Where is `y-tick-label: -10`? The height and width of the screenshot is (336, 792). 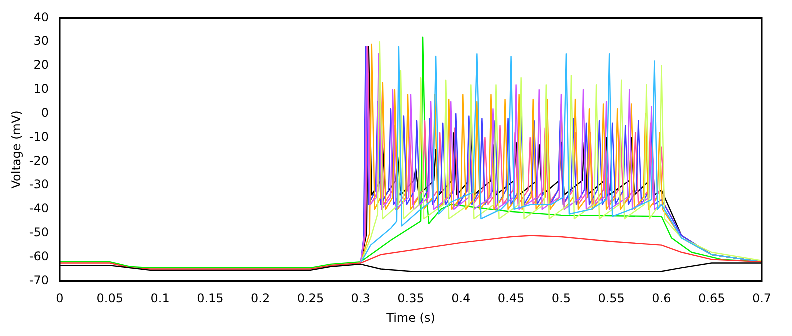 y-tick-label: -10 is located at coordinates (39, 137).